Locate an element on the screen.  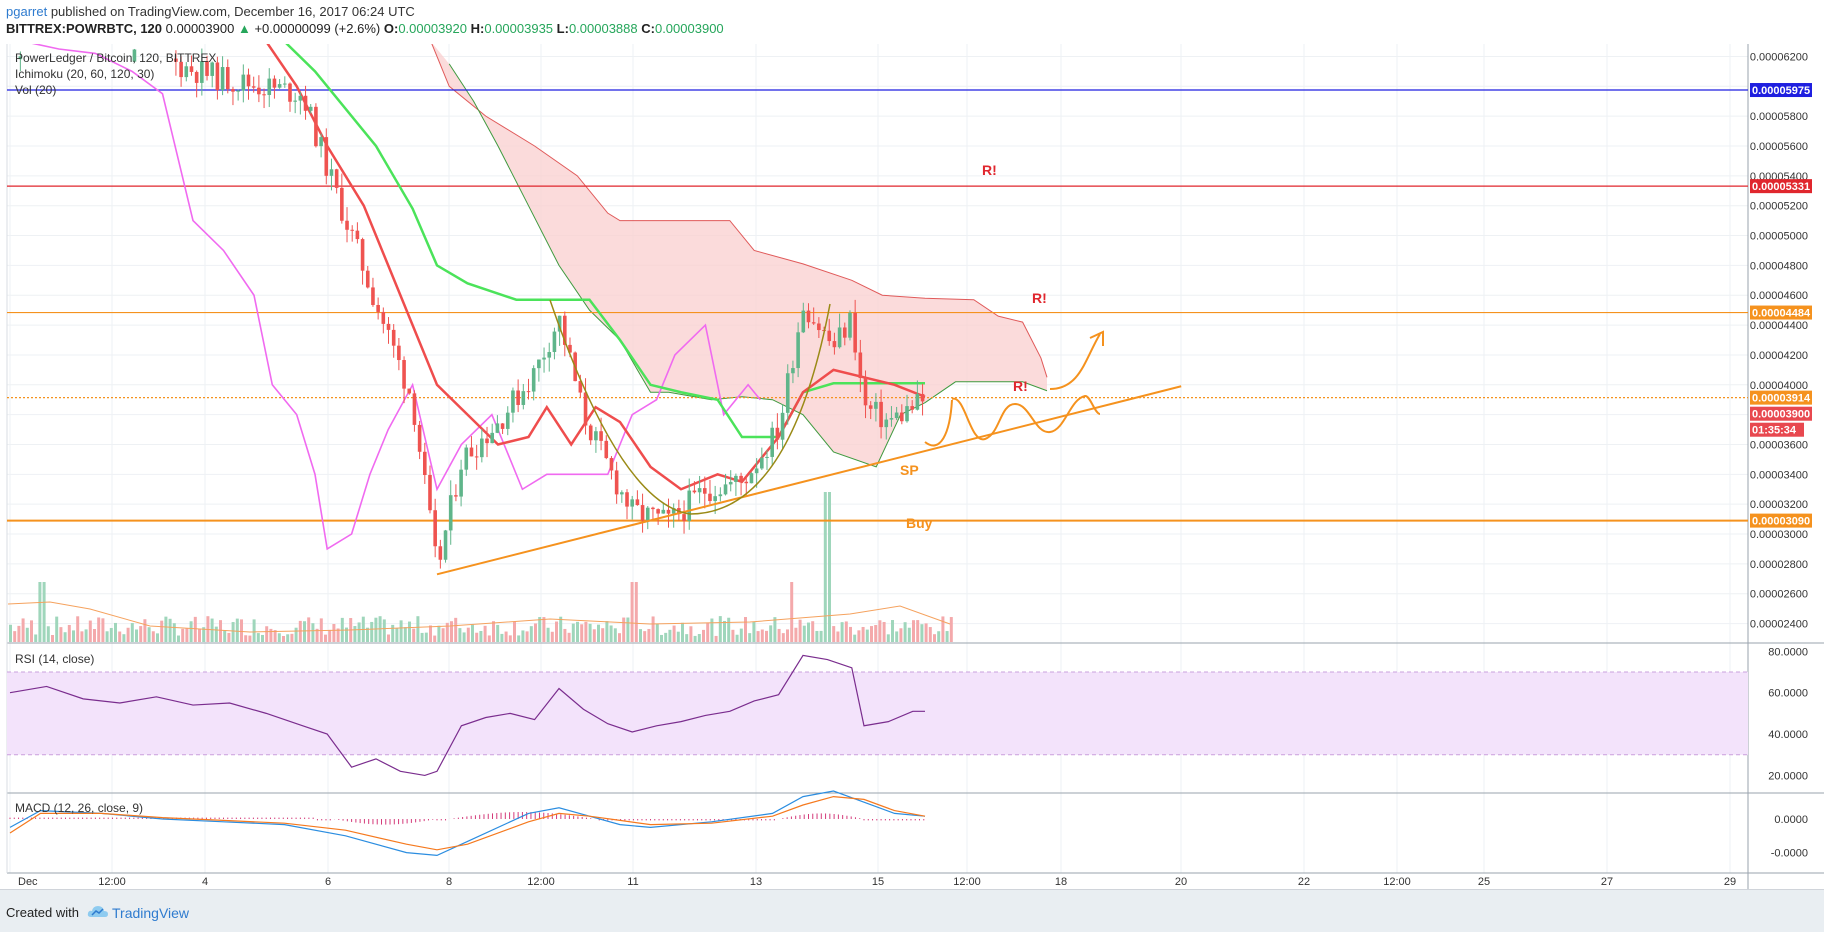
created-with-text: Created with is located at coordinates (42, 912).